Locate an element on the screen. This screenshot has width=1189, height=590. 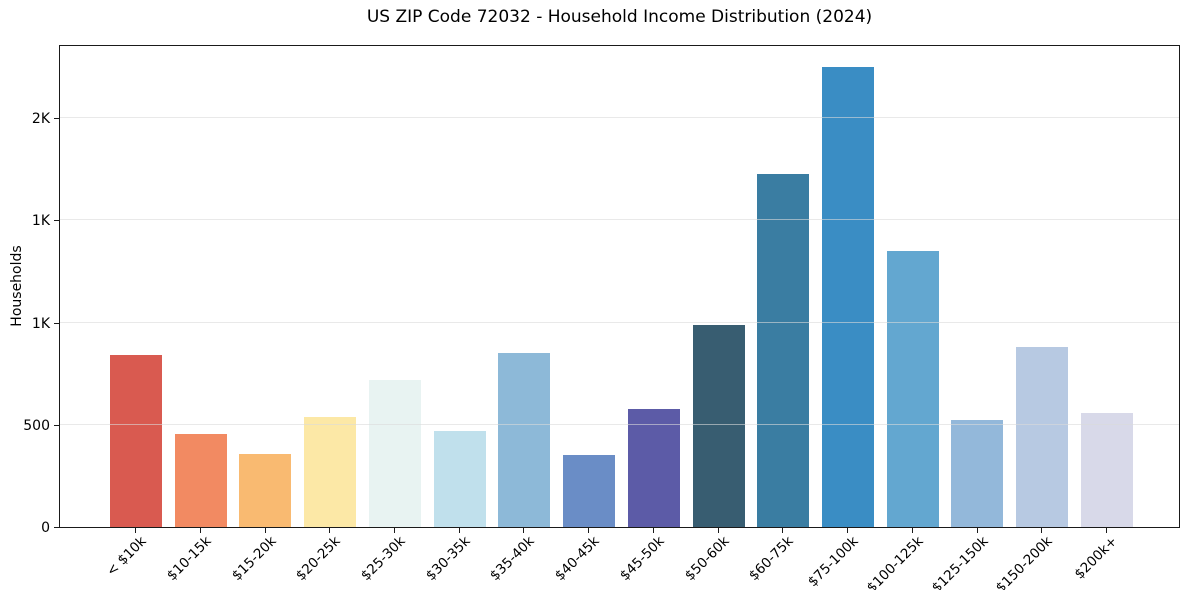
bar-$30-35k is located at coordinates (459, 478).